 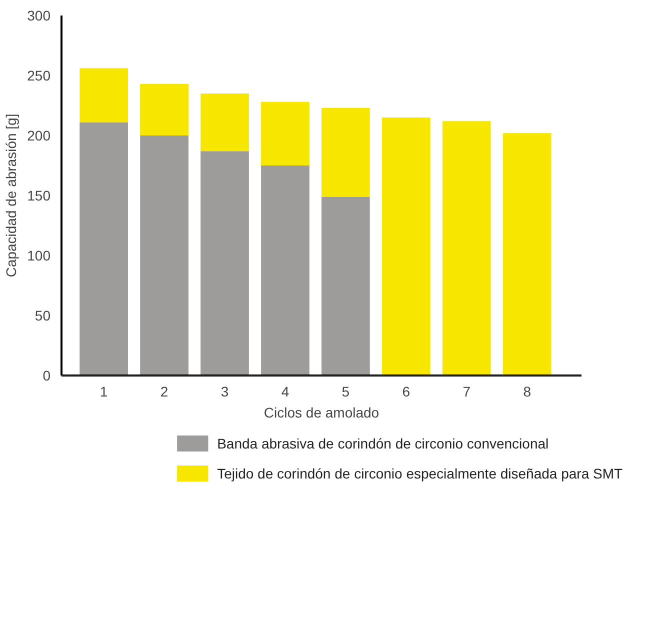 What do you see at coordinates (383, 444) in the screenshot?
I see `legend-label: Banda abrasiva de corindón de circonio convencional` at bounding box center [383, 444].